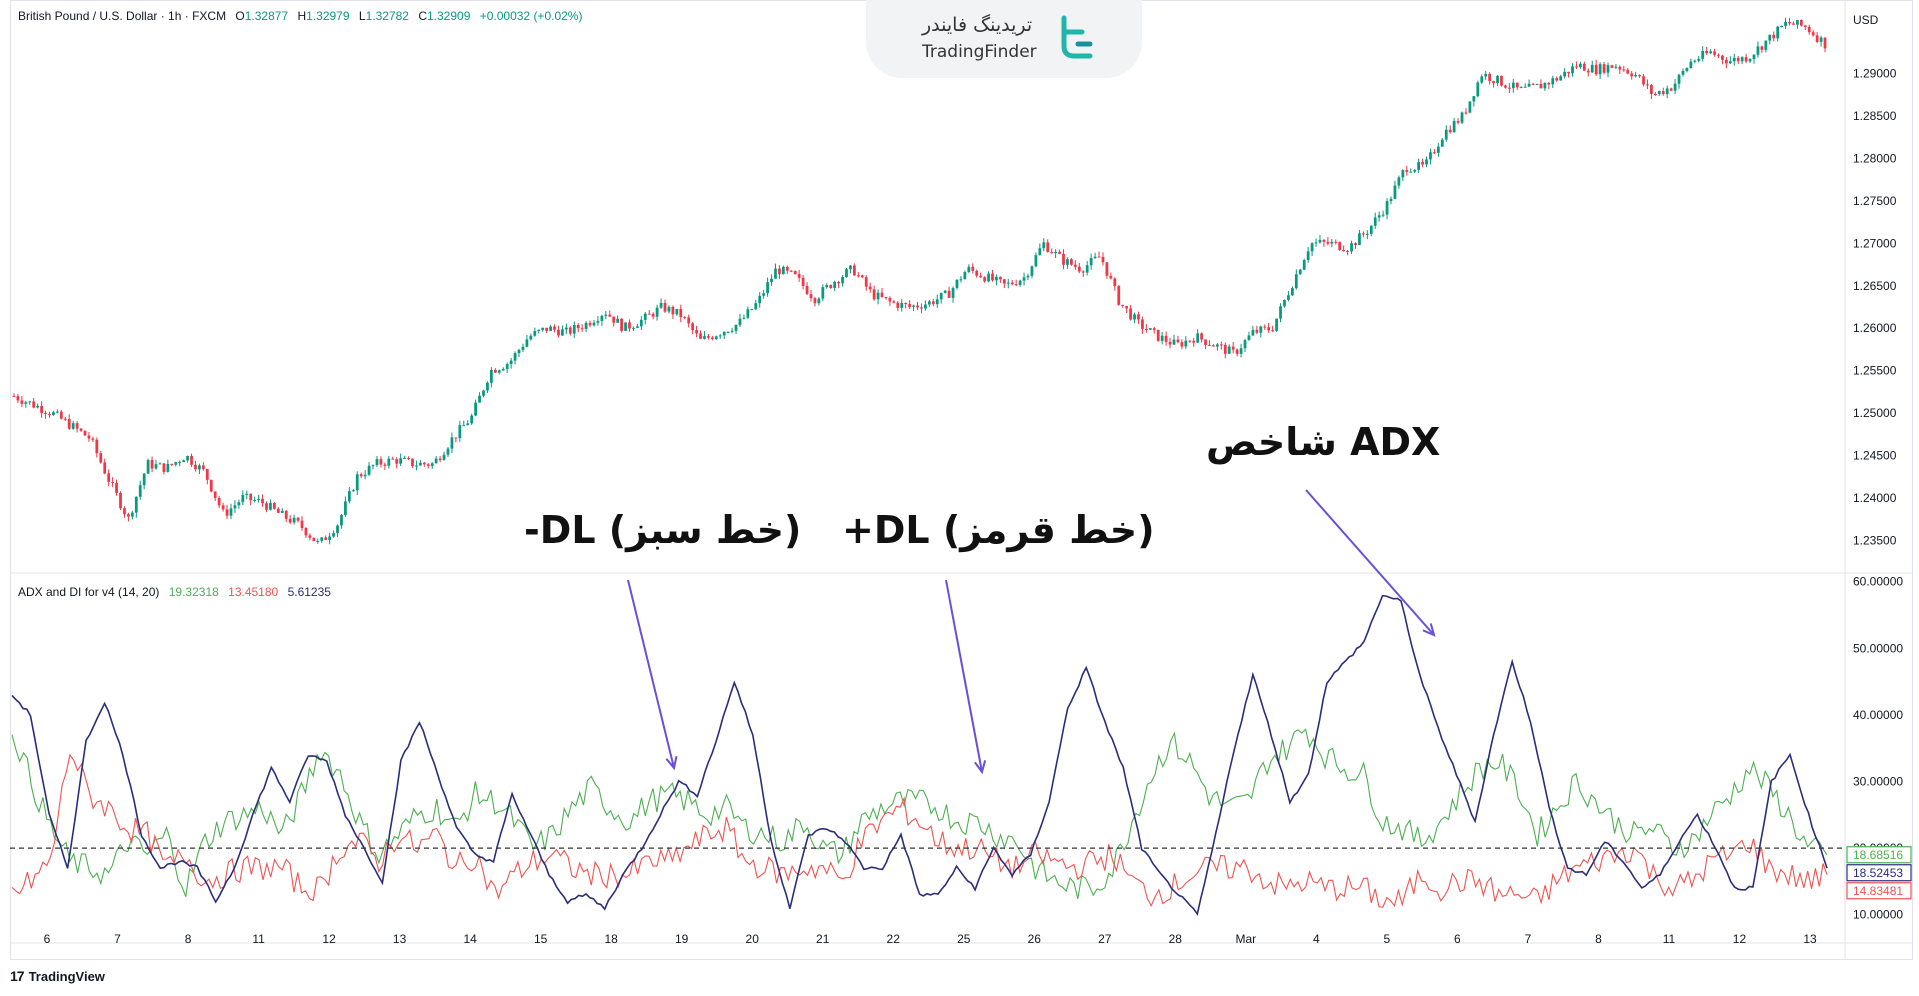 The height and width of the screenshot is (996, 1919). What do you see at coordinates (1528, 939) in the screenshot?
I see `time-label-21: 7` at bounding box center [1528, 939].